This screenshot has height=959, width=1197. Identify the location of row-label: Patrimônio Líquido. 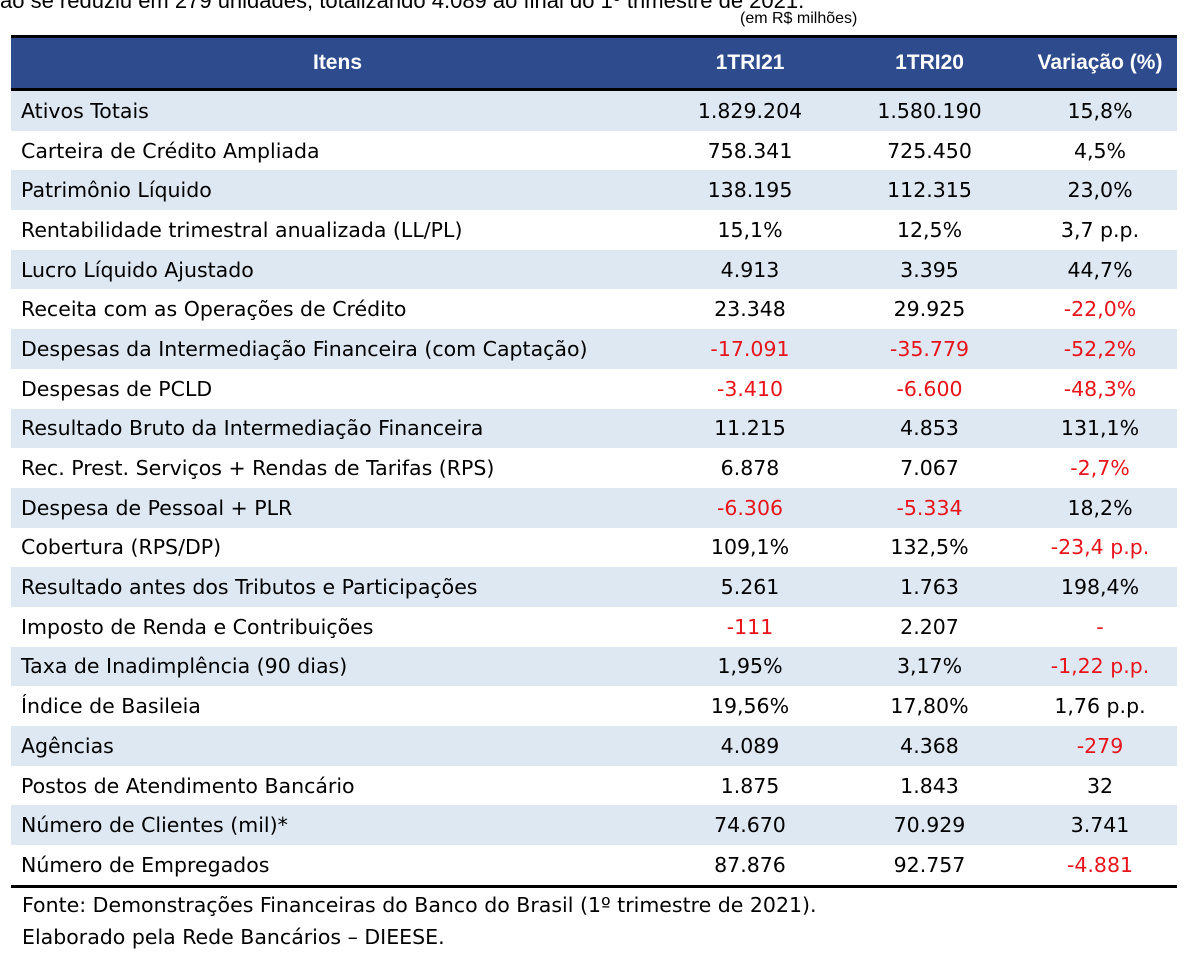
(337, 190).